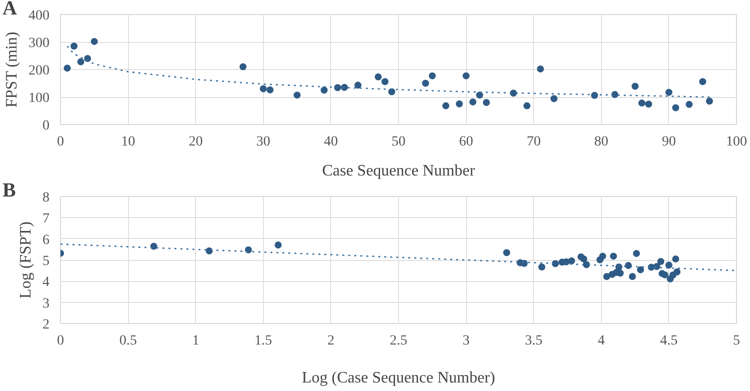 The image size is (750, 391). I want to click on x-tick-label: 3, so click(466, 341).